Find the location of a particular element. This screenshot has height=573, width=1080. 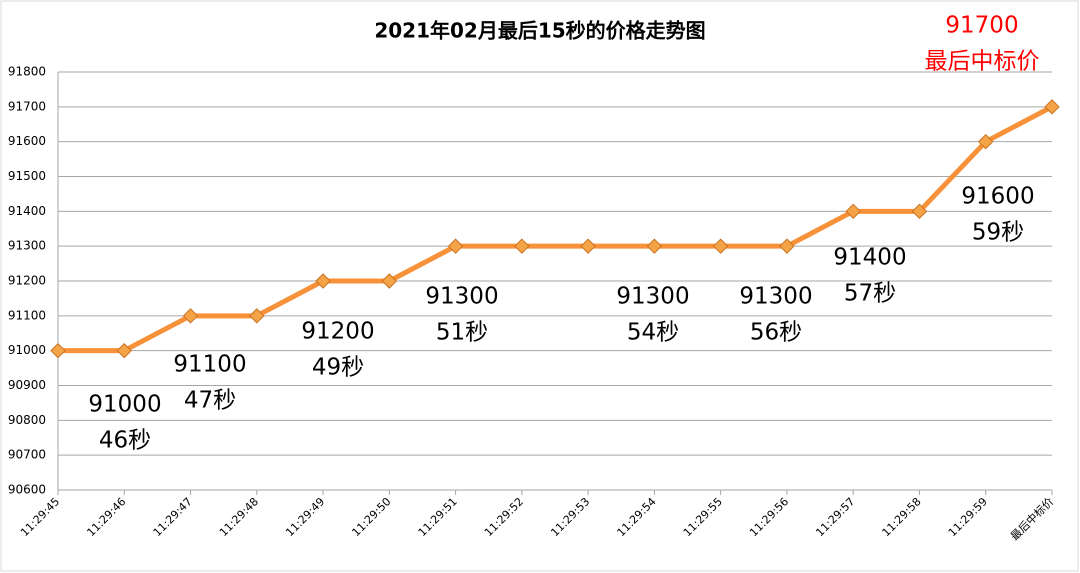

y-tick-label: 90700 is located at coordinates (27, 455).